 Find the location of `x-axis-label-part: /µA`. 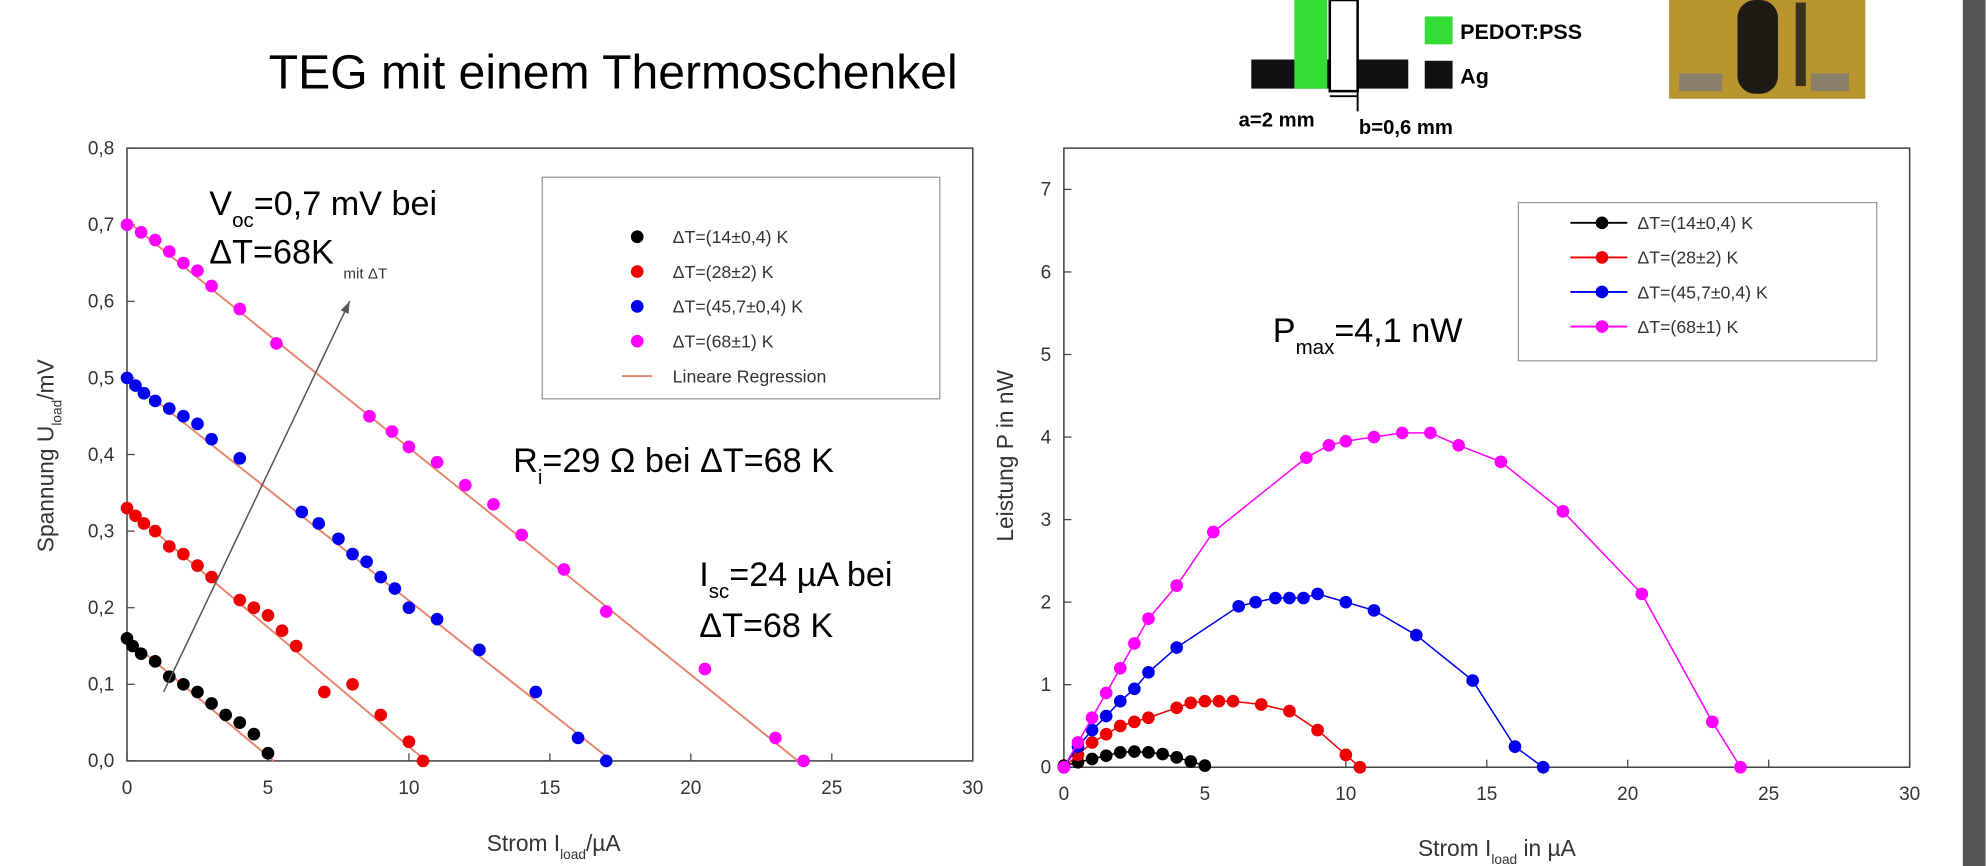

x-axis-label-part: /µA is located at coordinates (603, 843).